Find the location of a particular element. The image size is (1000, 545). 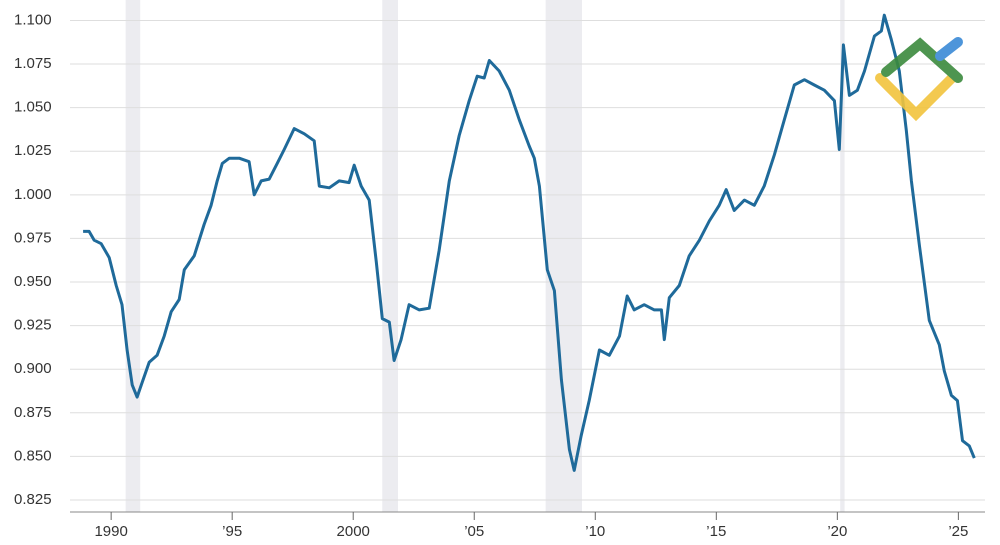

y-tick-label: 0.850 is located at coordinates (33, 455).